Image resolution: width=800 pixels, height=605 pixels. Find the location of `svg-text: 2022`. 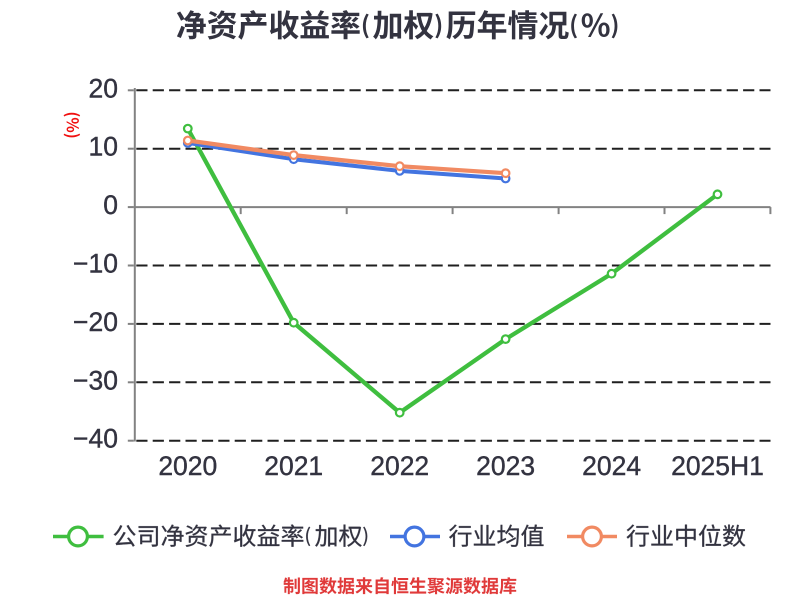

svg-text: 2022 is located at coordinates (399, 466).